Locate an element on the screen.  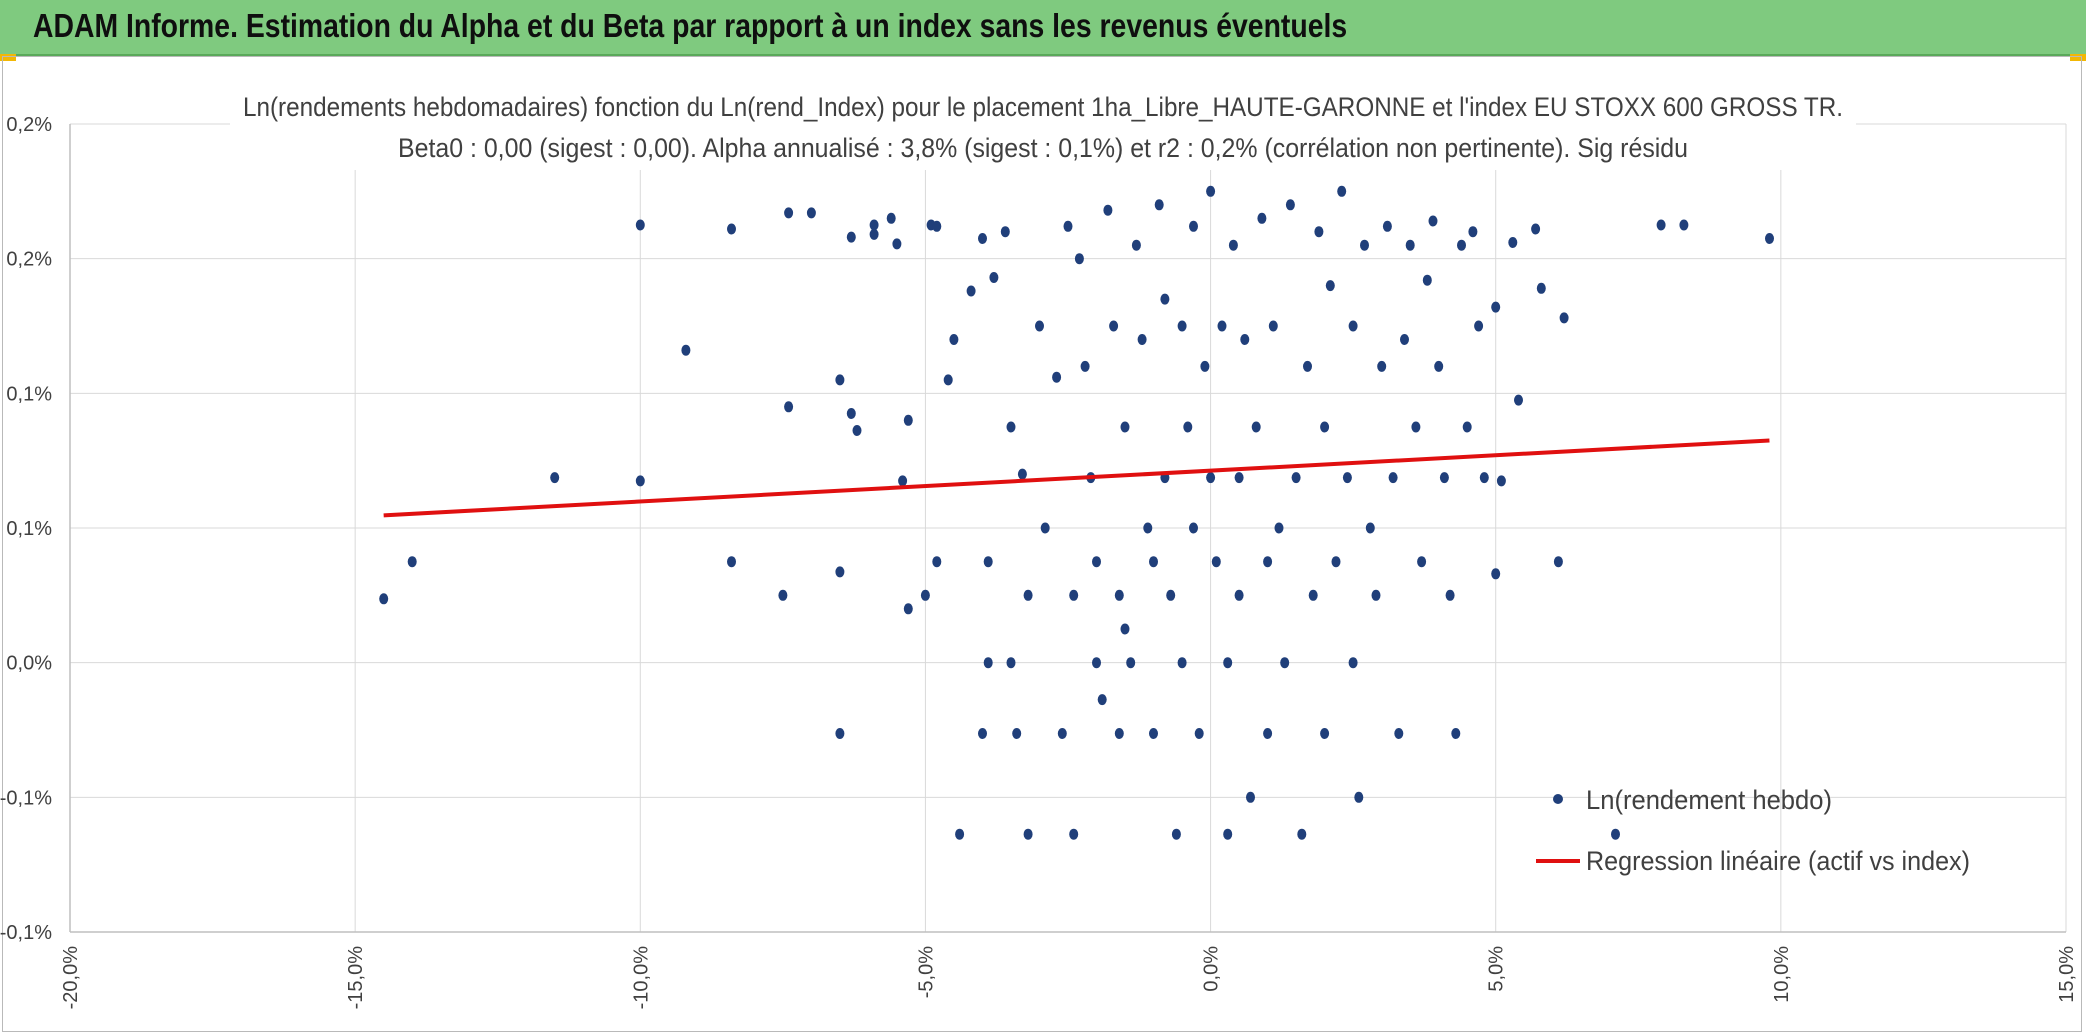
x-tick-label: 10,0% is located at coordinates (1782, 974).